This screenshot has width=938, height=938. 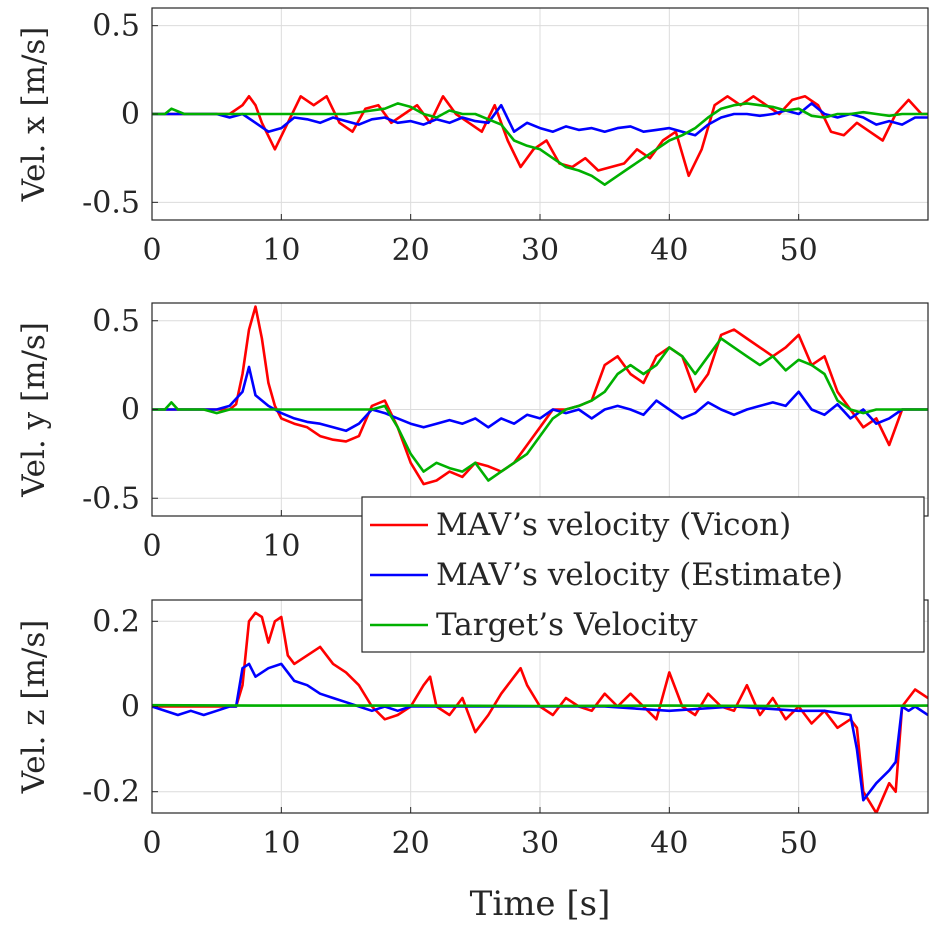 What do you see at coordinates (639, 575) in the screenshot?
I see `legend-label-estimate: MAV’s velocity (Estimate)` at bounding box center [639, 575].